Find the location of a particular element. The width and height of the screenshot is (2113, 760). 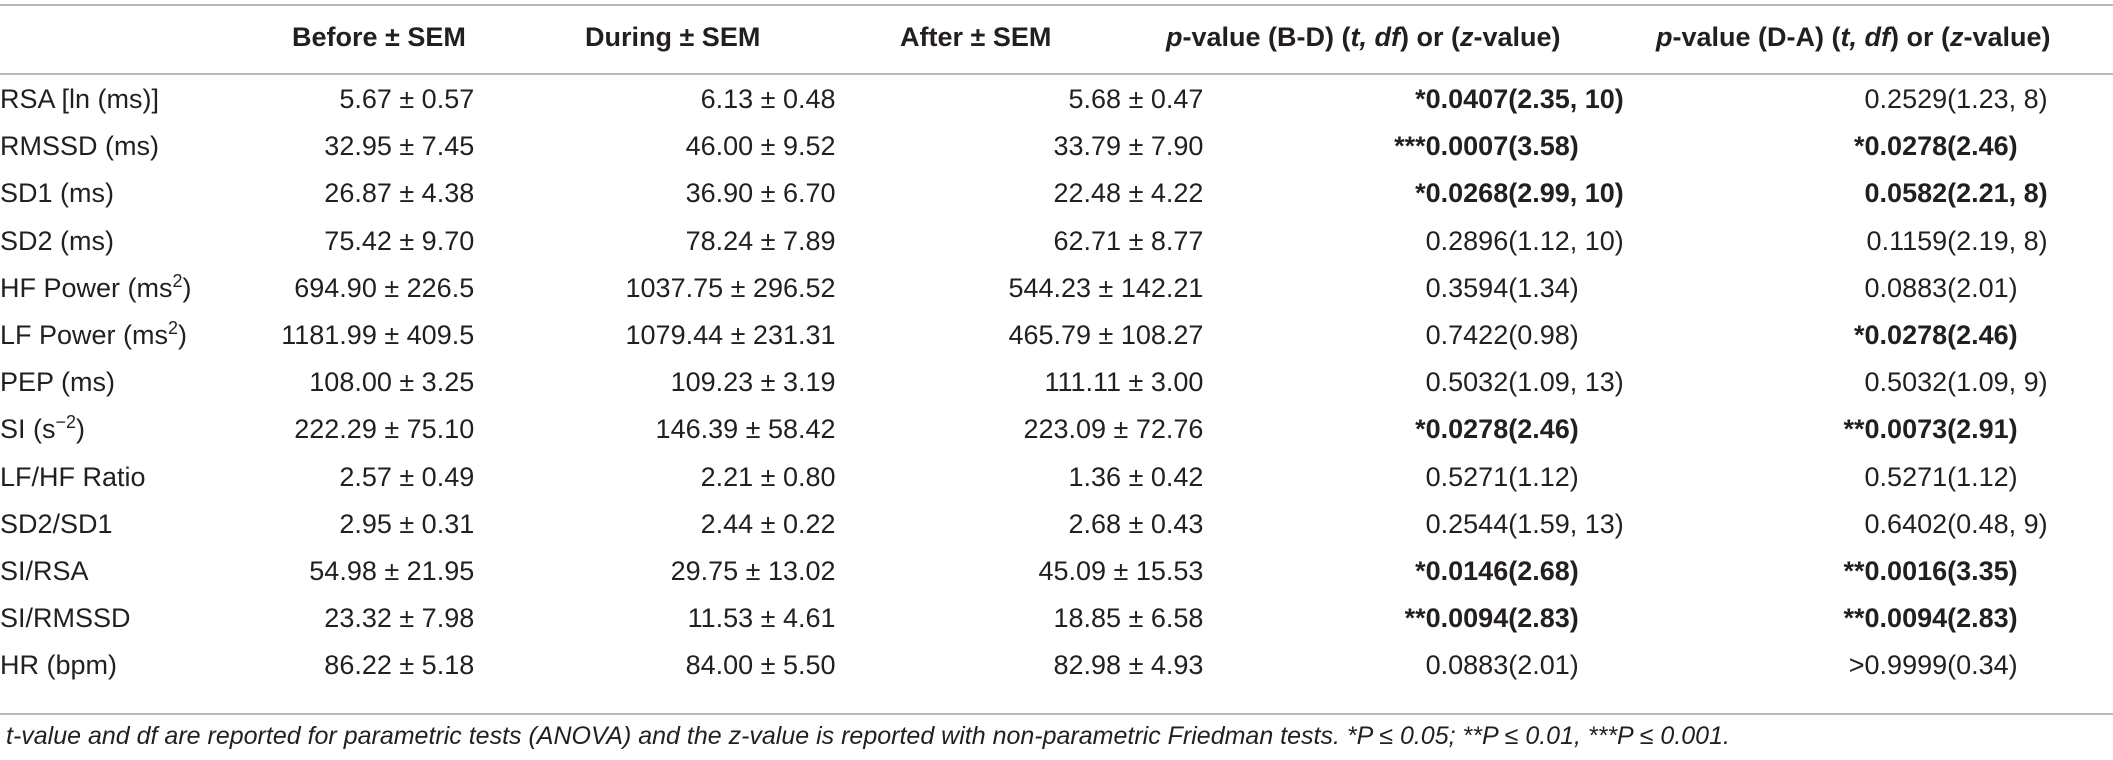

header-before: Before ± SEM is located at coordinates (379, 37).